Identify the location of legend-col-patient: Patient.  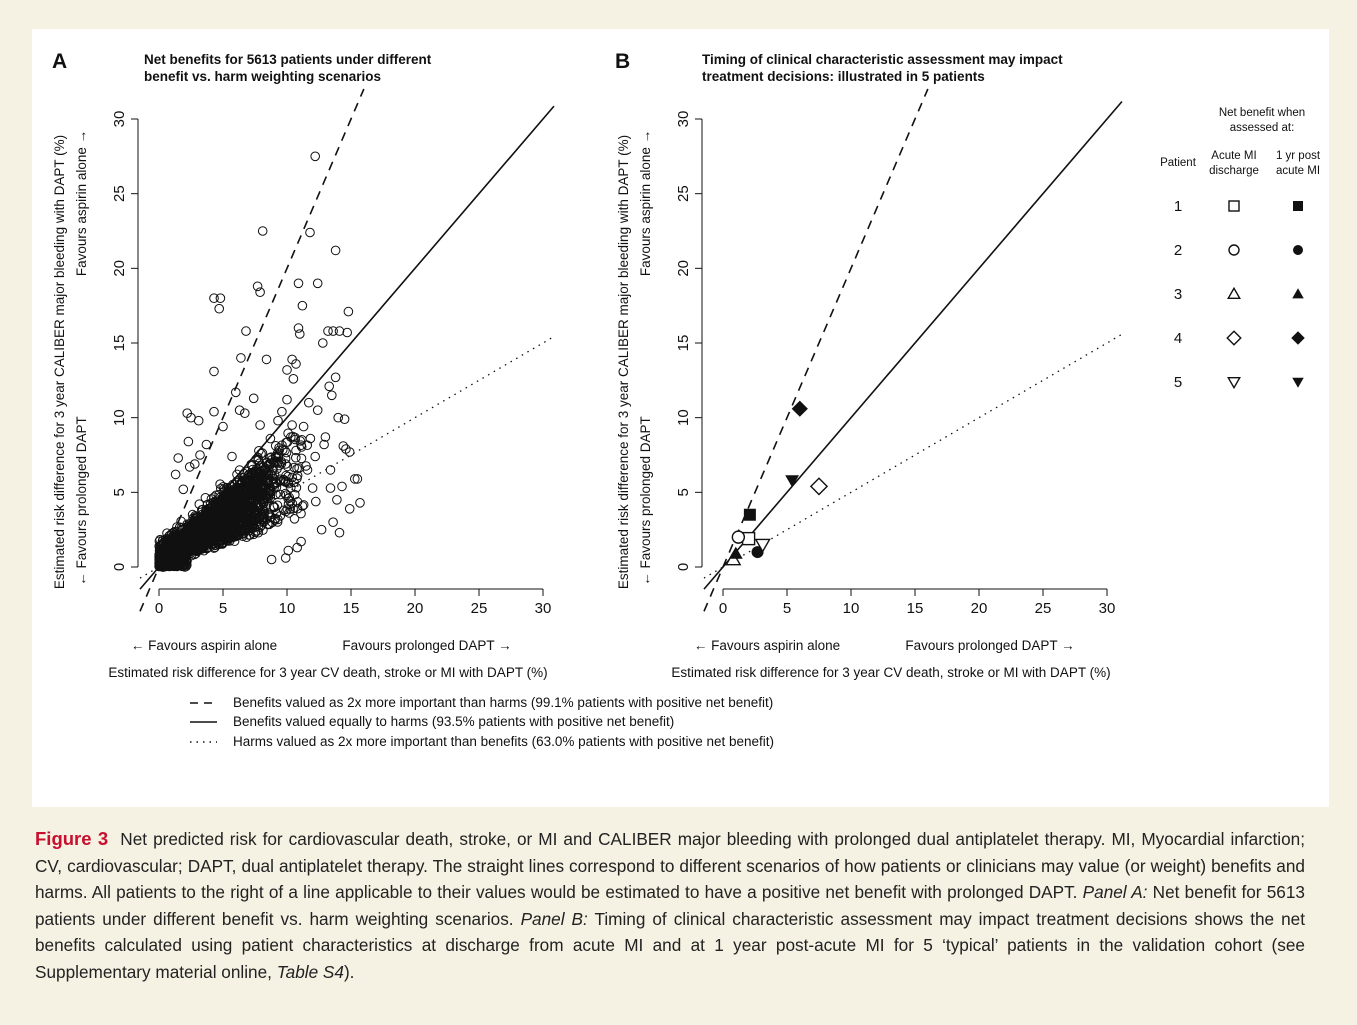
(1178, 163).